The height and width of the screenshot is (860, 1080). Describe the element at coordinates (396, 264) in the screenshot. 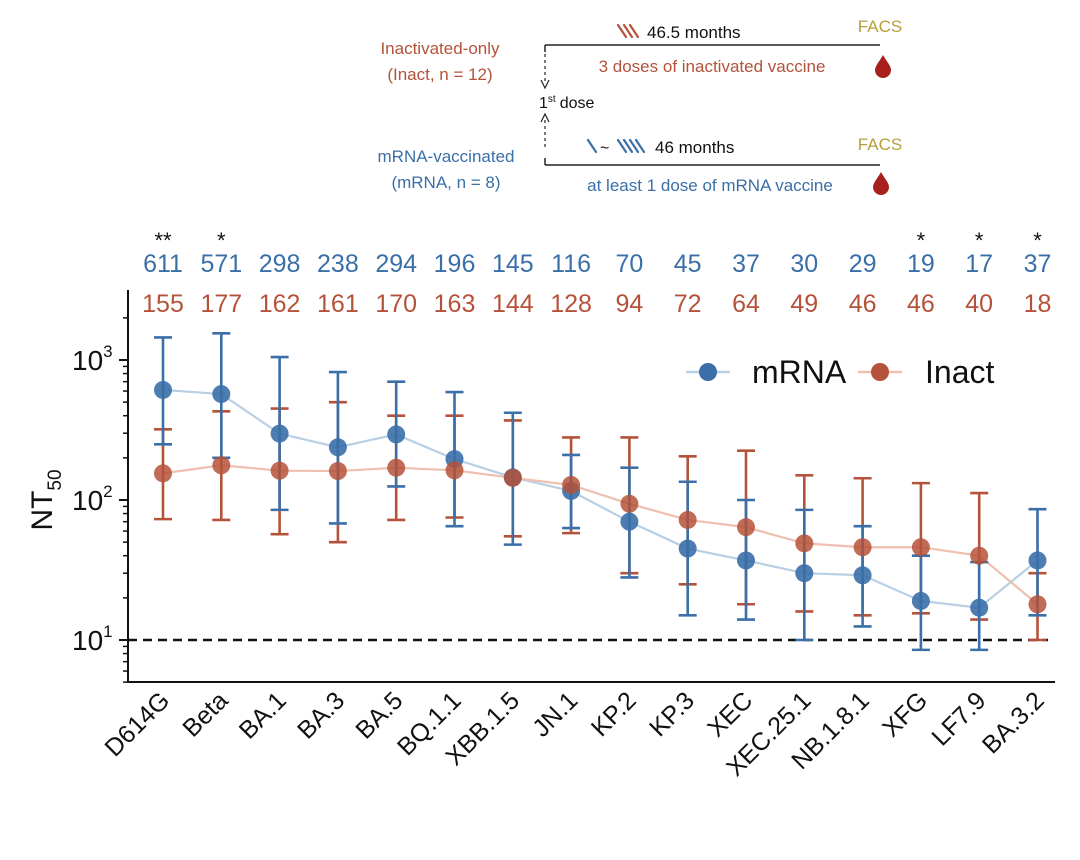

I see `mrna-value-label: 294` at that location.